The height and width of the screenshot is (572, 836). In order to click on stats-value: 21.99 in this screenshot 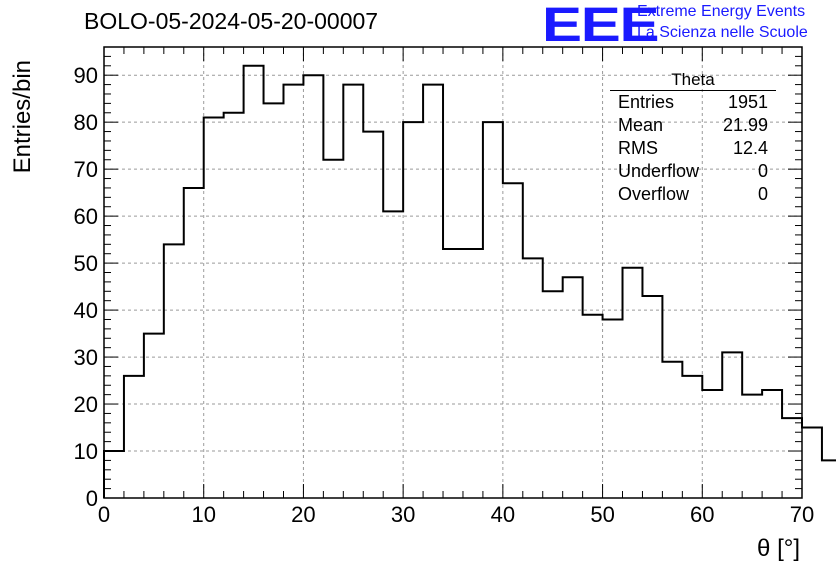, I will do `click(745, 125)`.